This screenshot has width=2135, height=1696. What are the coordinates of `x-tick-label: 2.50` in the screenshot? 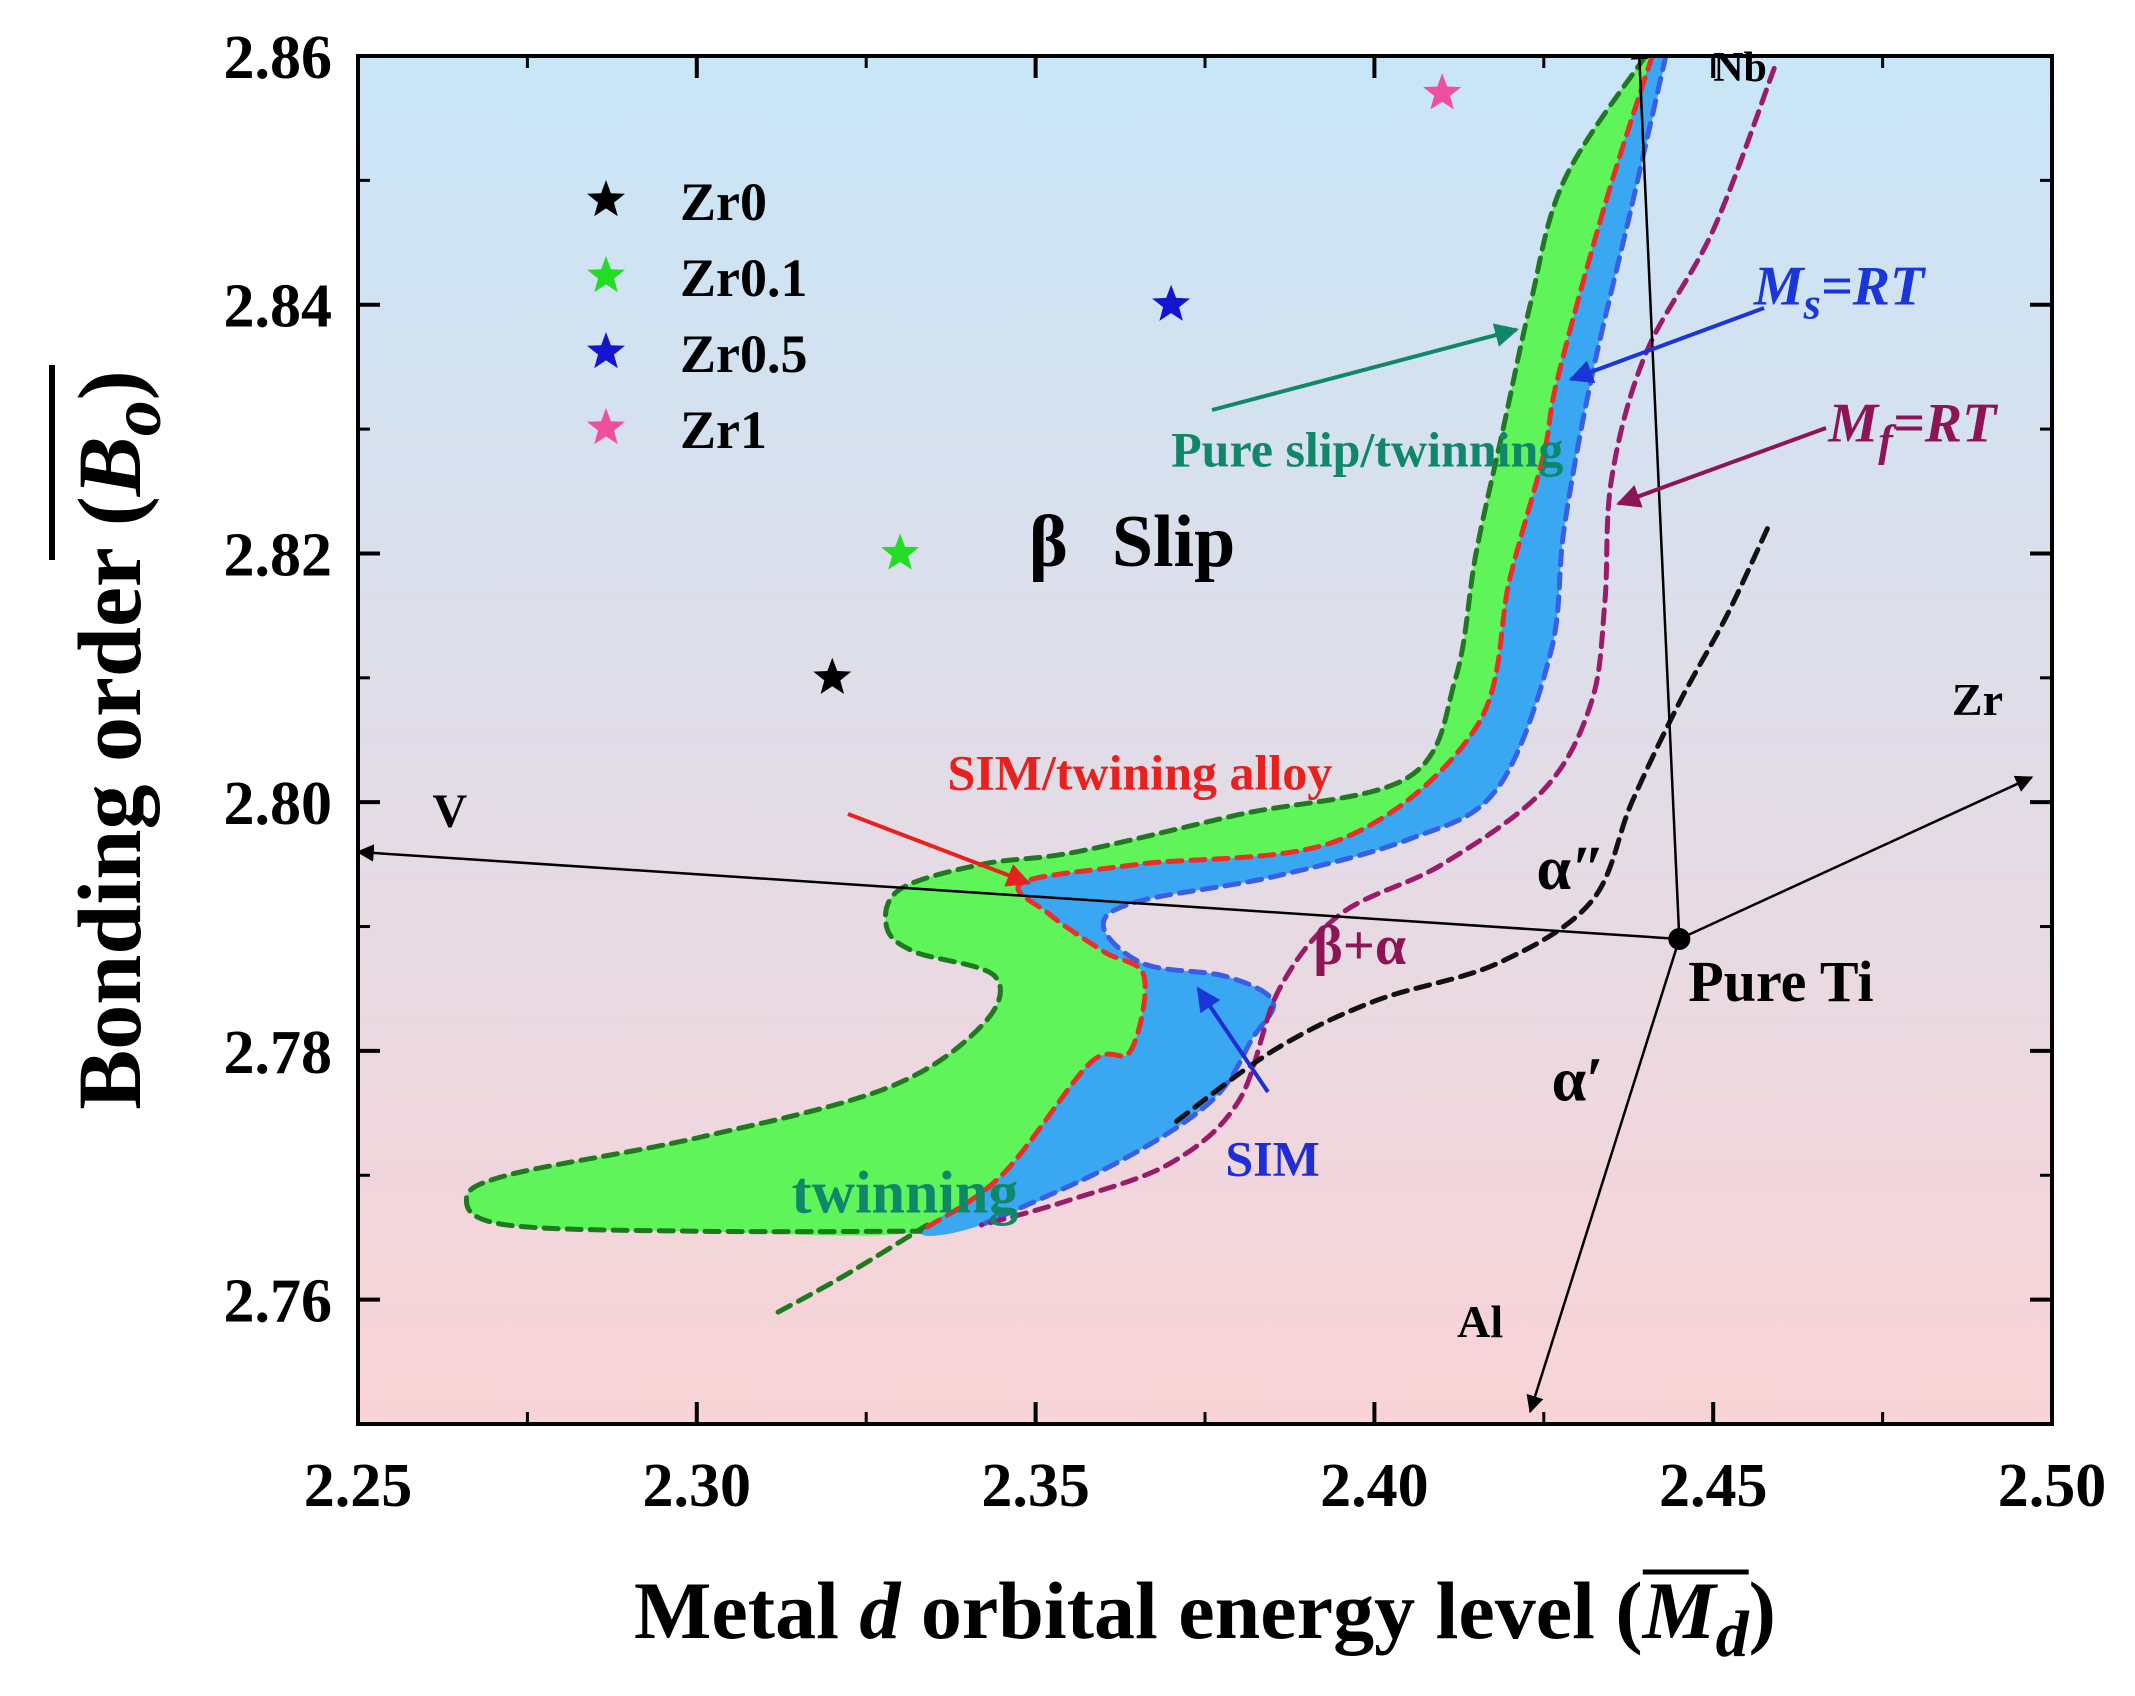 It's located at (2052, 1486).